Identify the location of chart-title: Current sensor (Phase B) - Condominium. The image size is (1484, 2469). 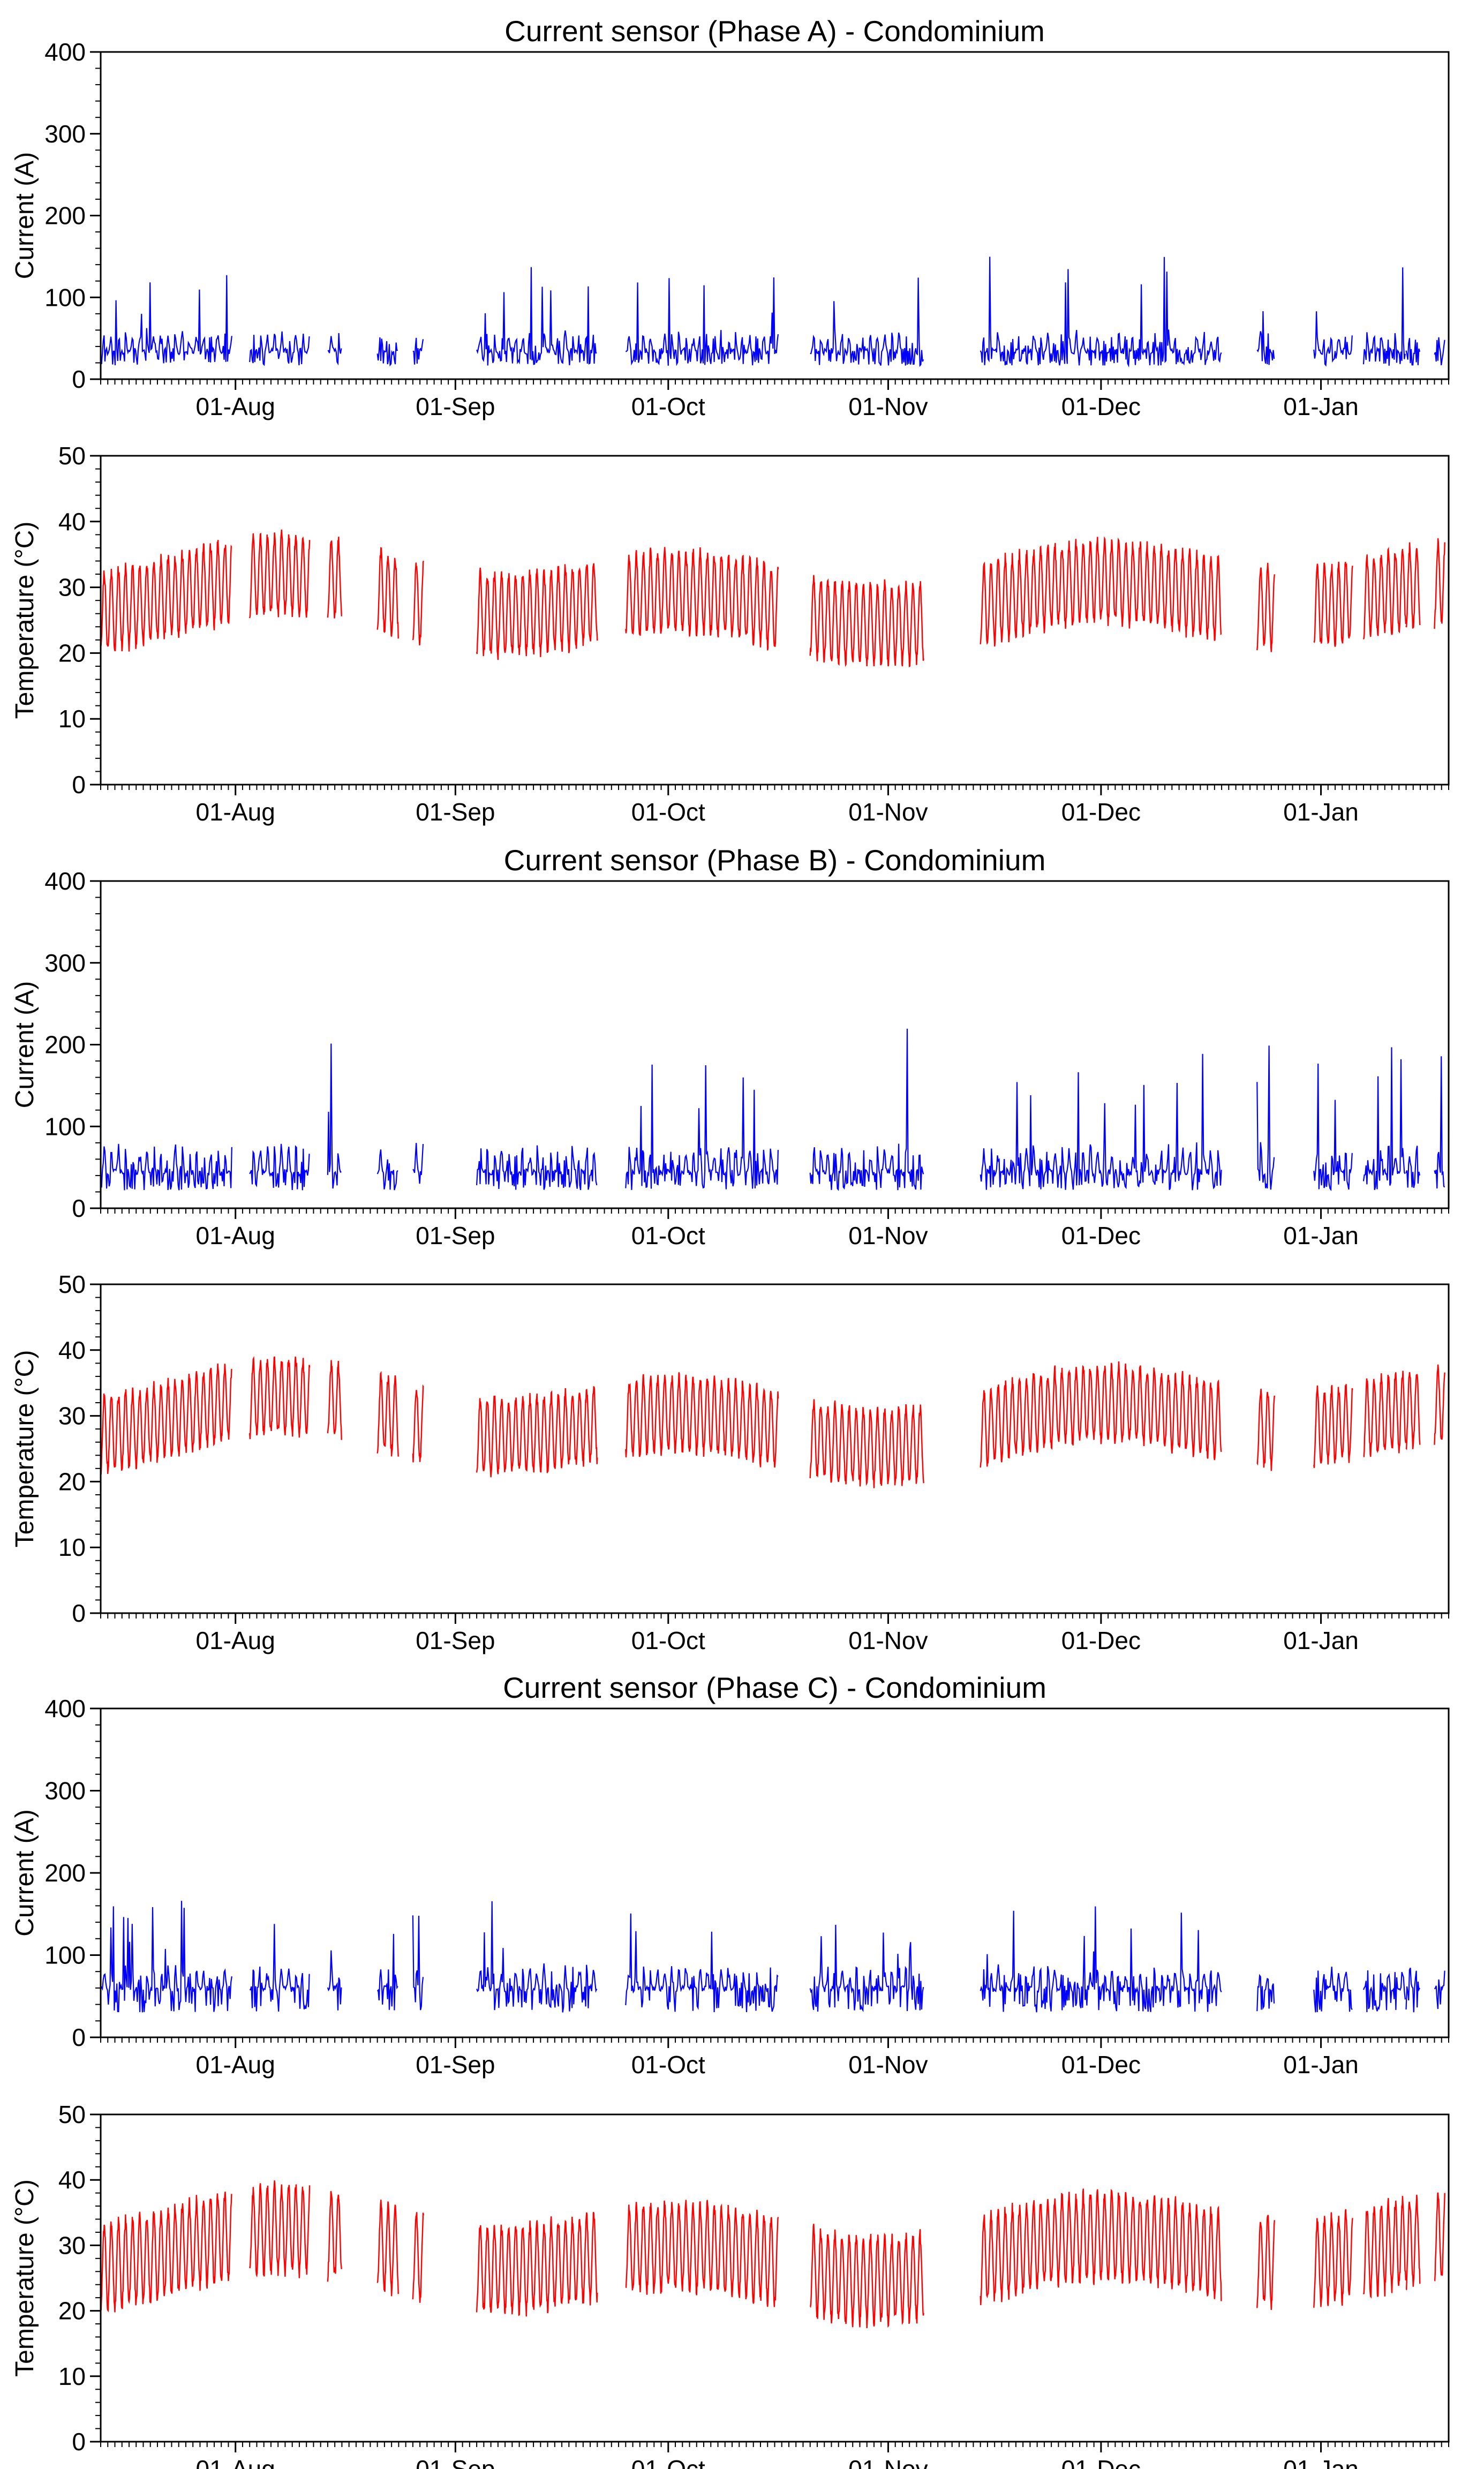
(775, 860).